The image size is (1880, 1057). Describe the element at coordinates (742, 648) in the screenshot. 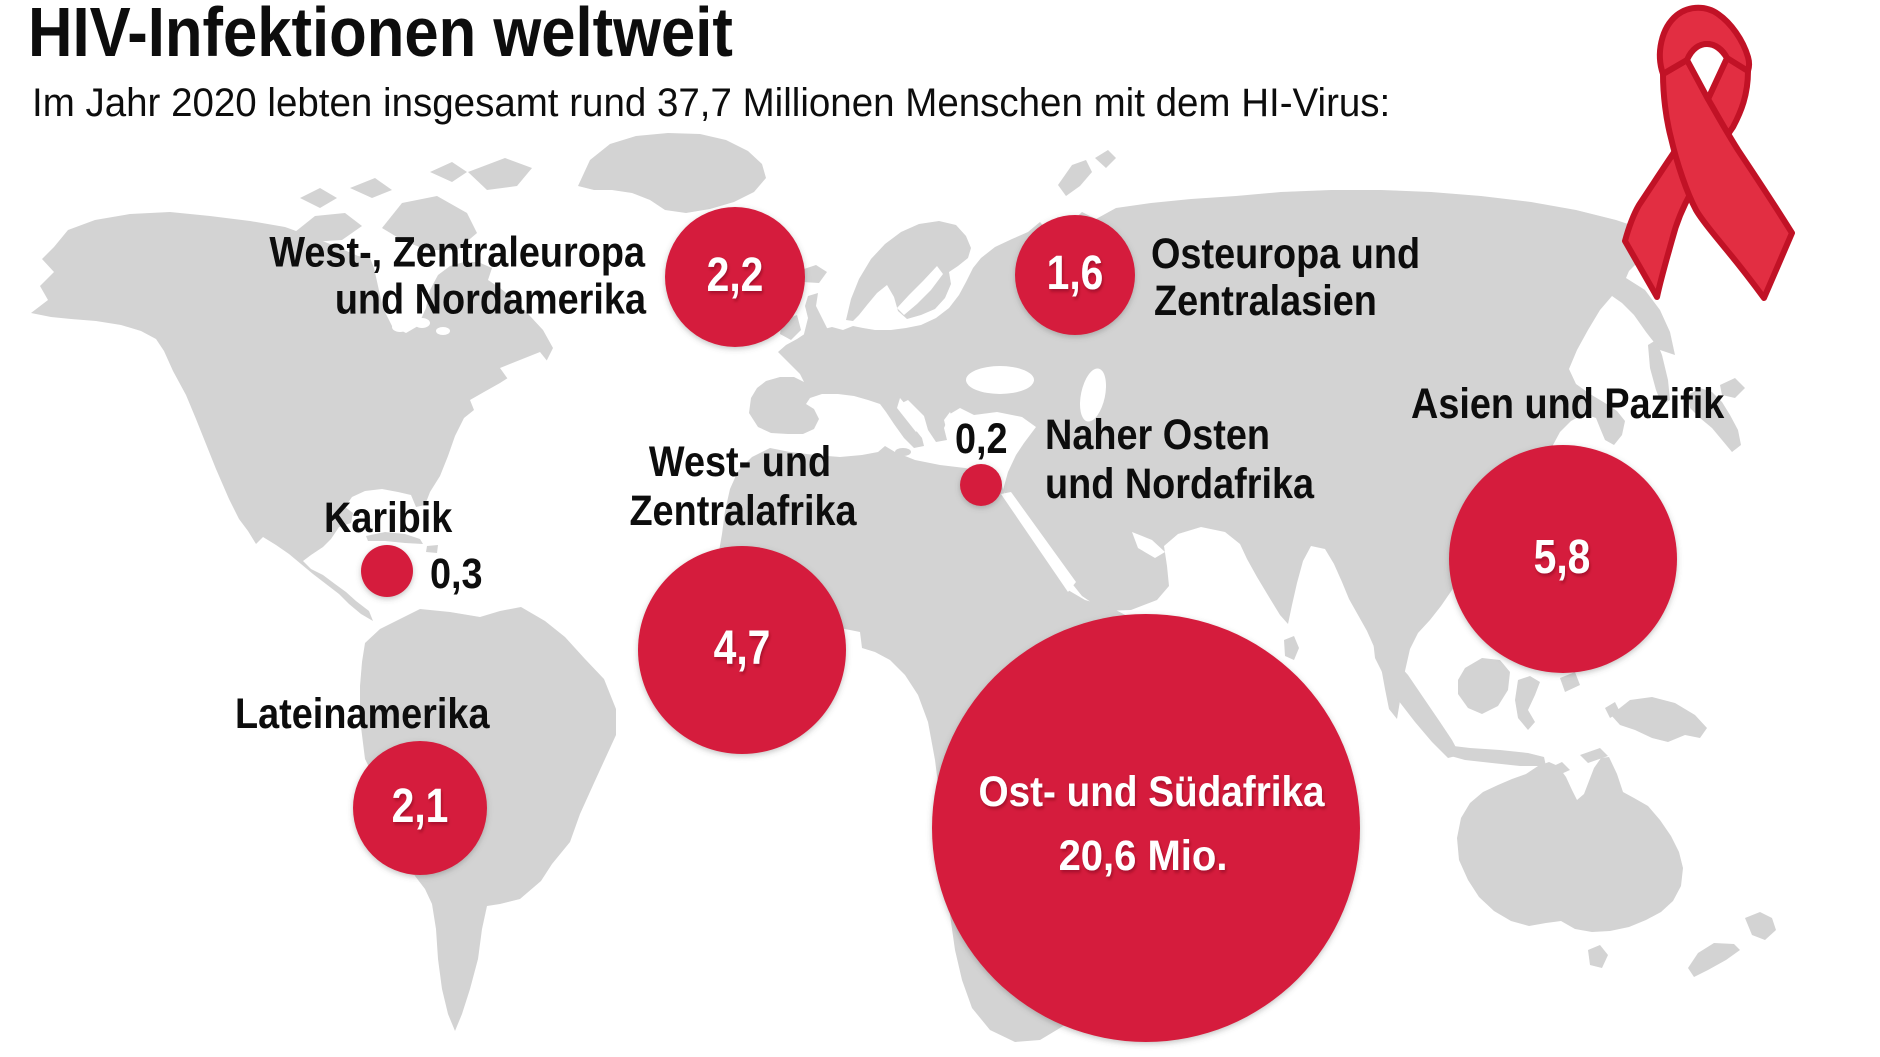

I see `svg-text: 4,7` at that location.